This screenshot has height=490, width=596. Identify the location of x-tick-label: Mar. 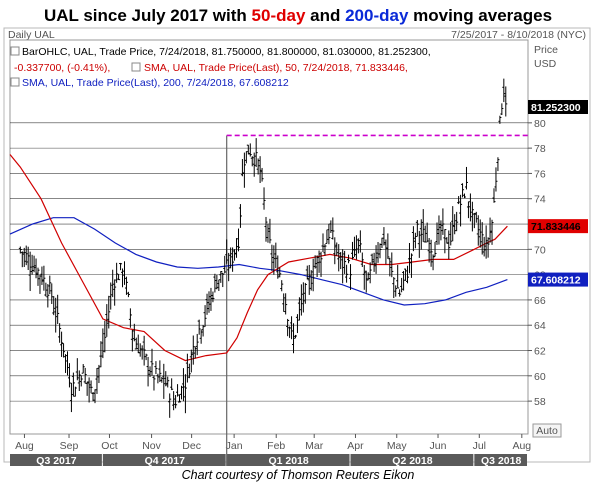
(314, 446).